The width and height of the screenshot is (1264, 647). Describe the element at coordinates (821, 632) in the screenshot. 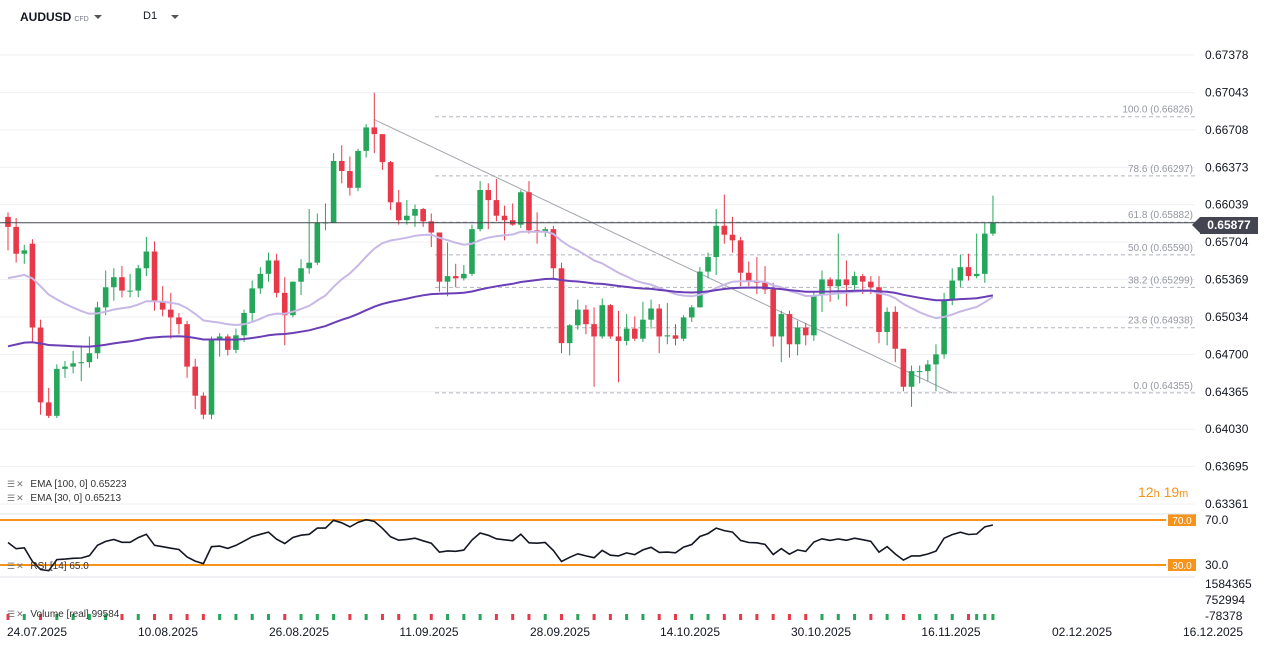

I see `date-tick-label: 30.10.2025` at that location.